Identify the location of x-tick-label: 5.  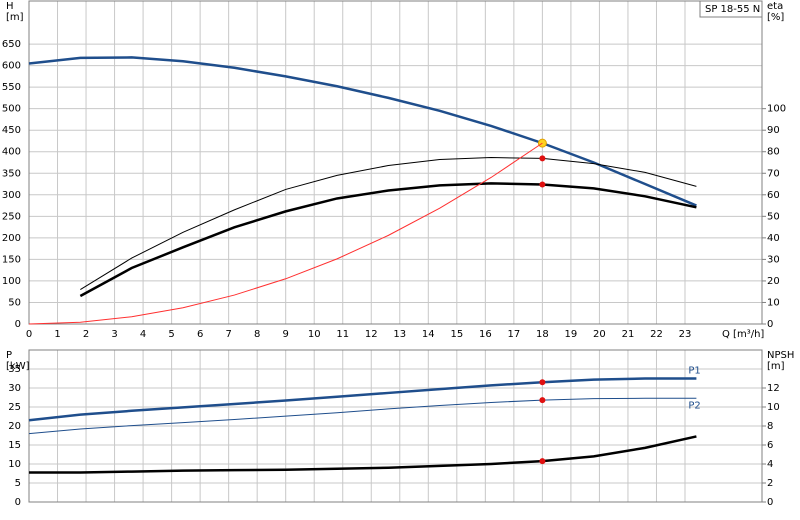
(171, 334).